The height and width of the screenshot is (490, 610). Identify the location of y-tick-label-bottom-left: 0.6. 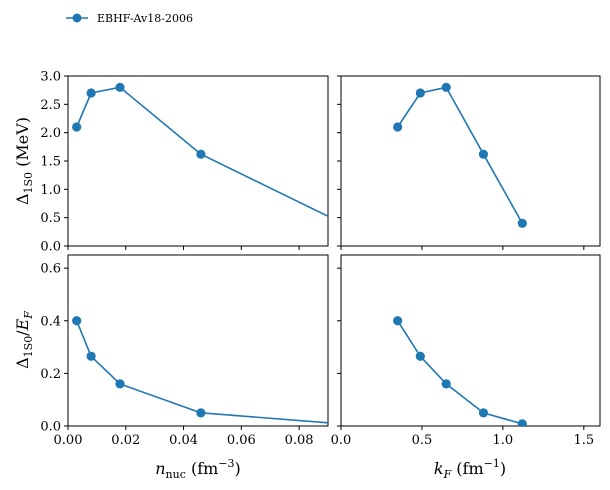
(50, 269).